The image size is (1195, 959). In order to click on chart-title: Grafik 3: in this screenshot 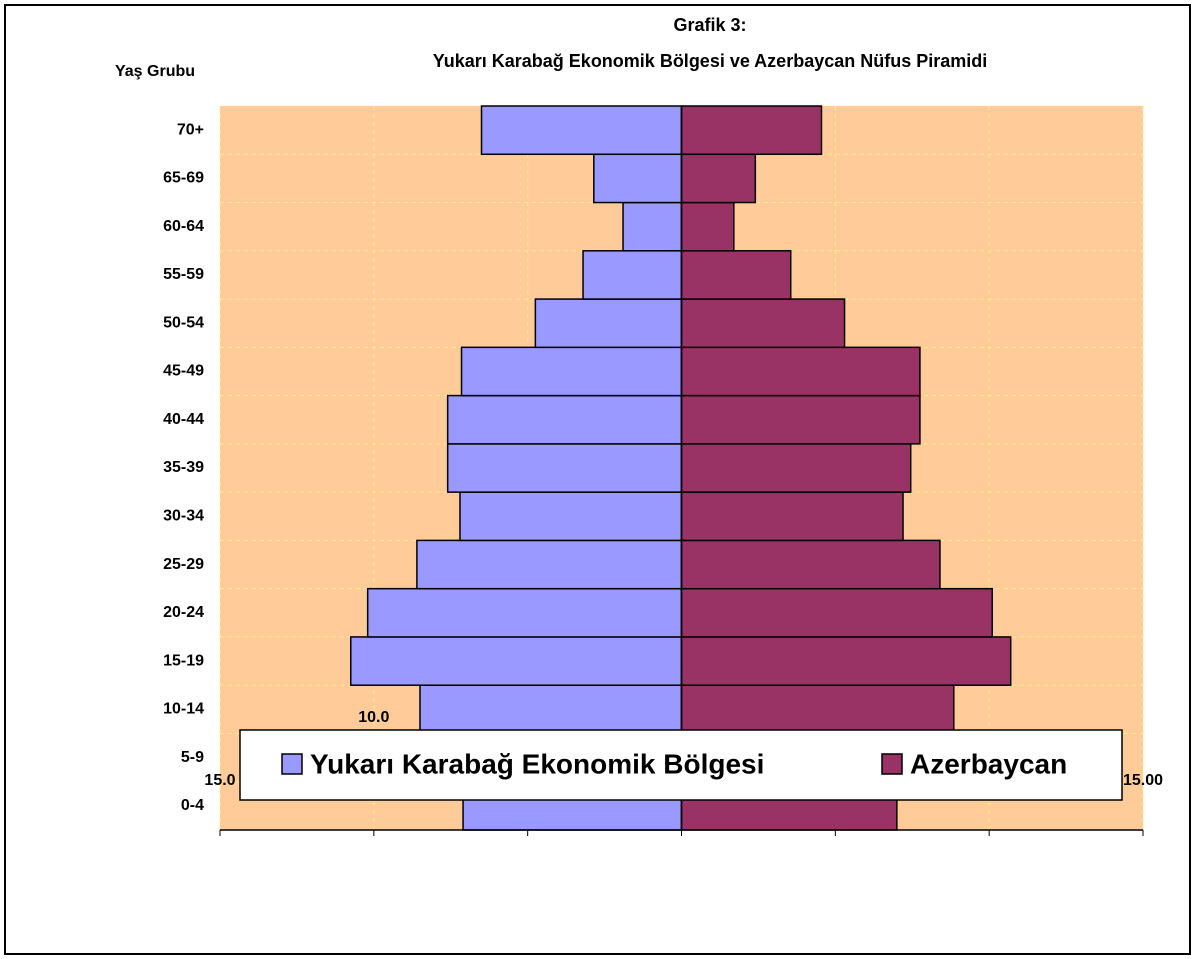, I will do `click(709, 25)`.